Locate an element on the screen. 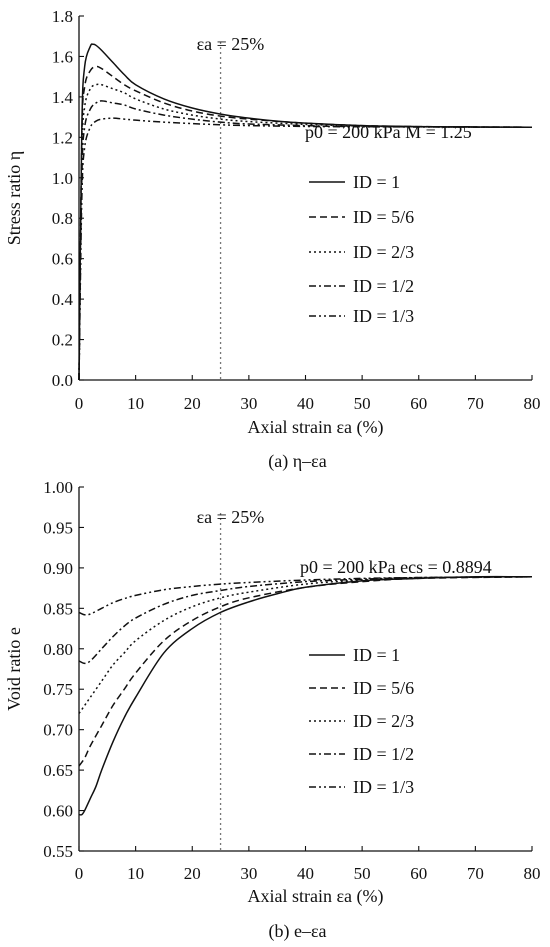  chart-a-x-tick-label: 10 is located at coordinates (135, 403).